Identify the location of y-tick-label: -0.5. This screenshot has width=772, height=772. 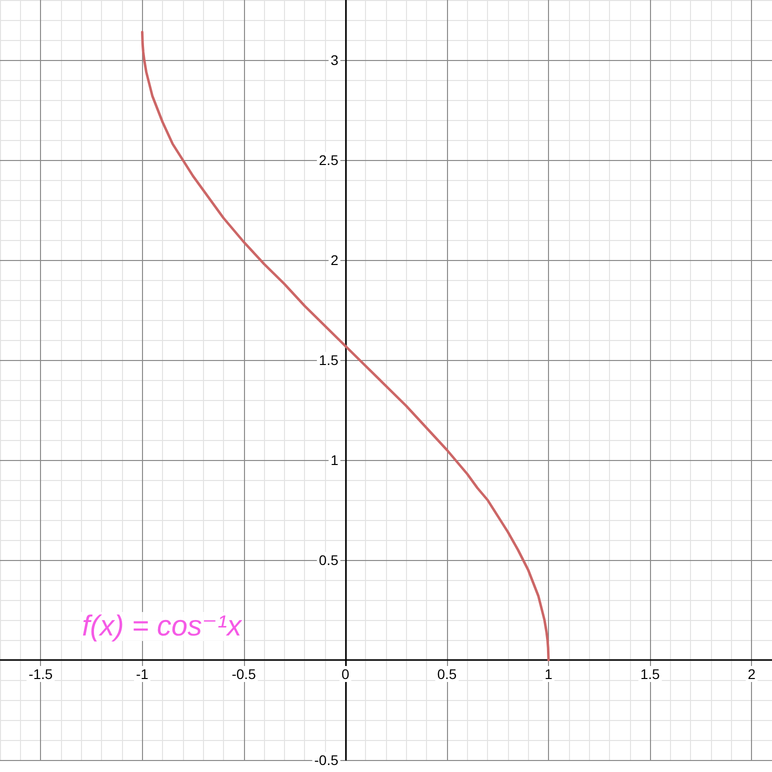
(326, 760).